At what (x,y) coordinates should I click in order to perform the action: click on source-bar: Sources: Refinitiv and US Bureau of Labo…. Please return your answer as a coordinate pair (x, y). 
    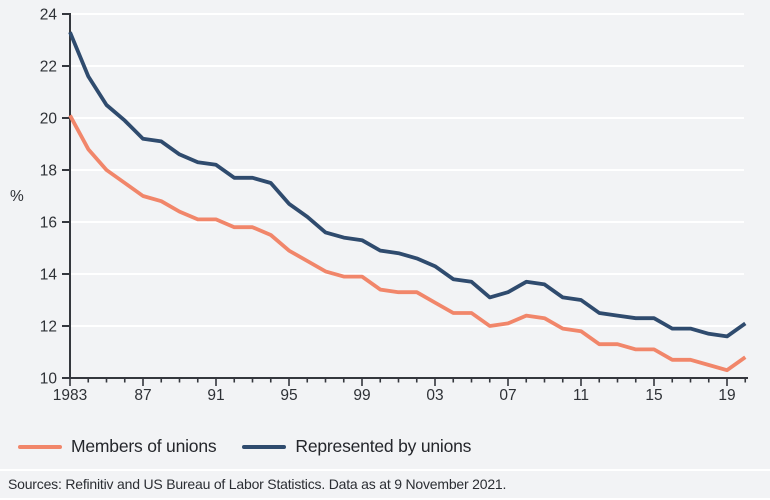
    Looking at the image, I should click on (385, 484).